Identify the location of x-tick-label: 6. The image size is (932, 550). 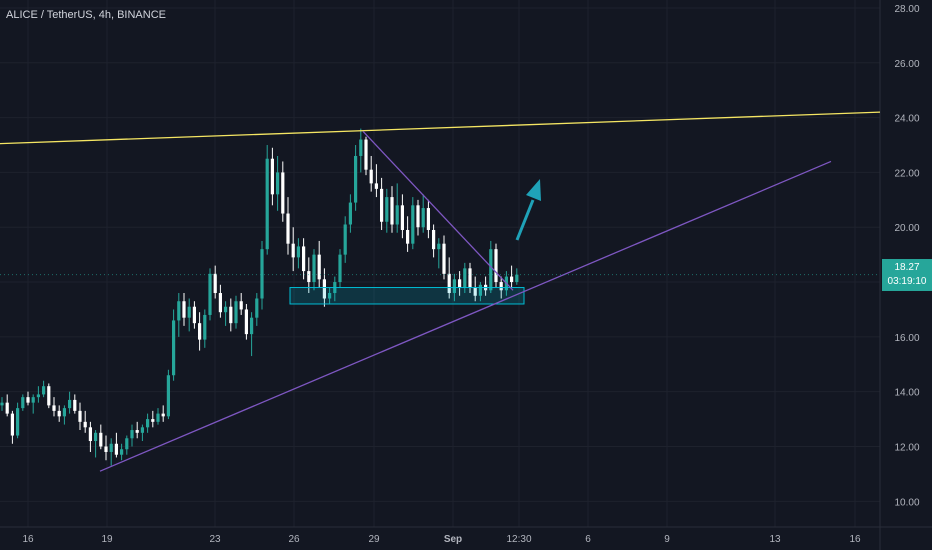
(588, 539).